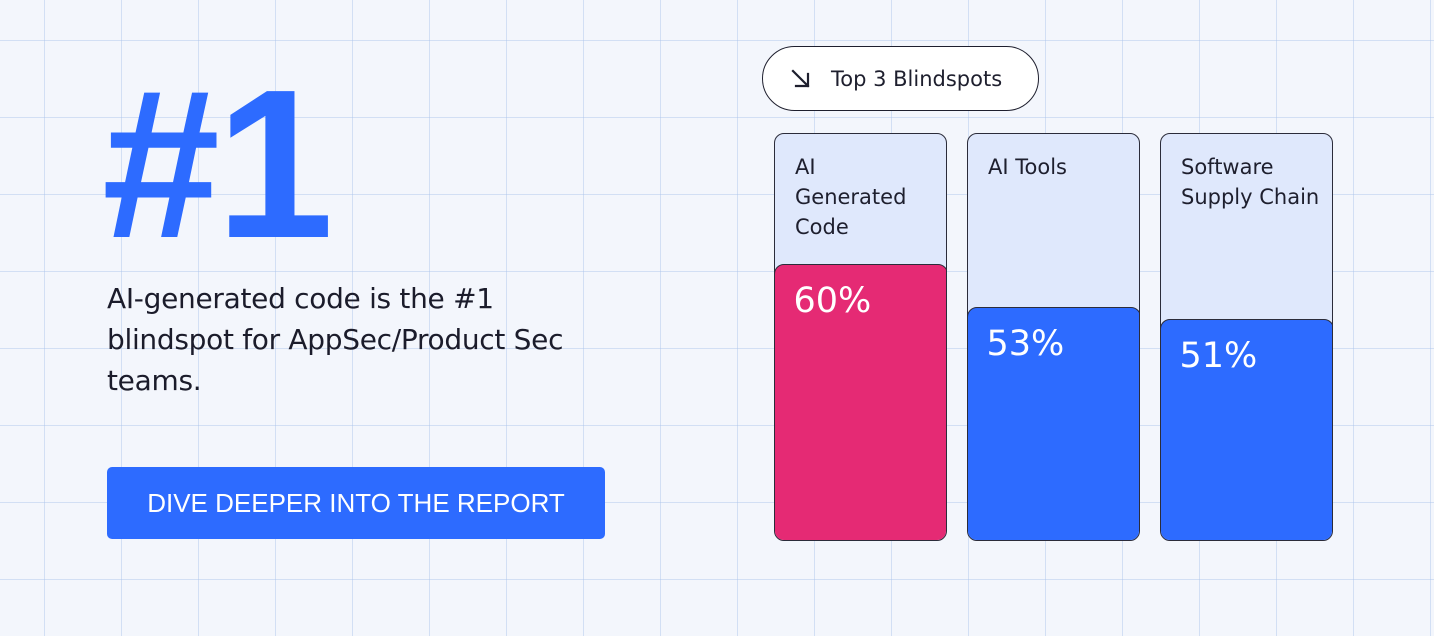  Describe the element at coordinates (801, 79) in the screenshot. I see `arrow-down-right-icon` at that location.